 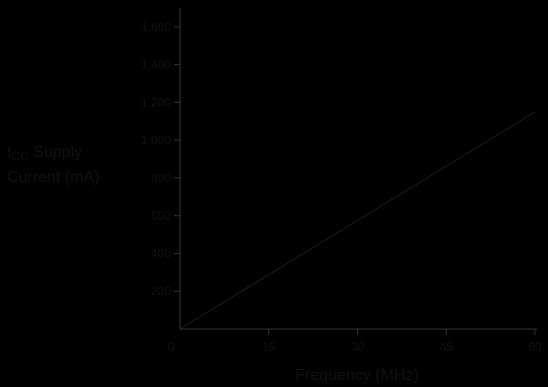 I want to click on y-tick-label: 1,400, so click(x=156, y=65).